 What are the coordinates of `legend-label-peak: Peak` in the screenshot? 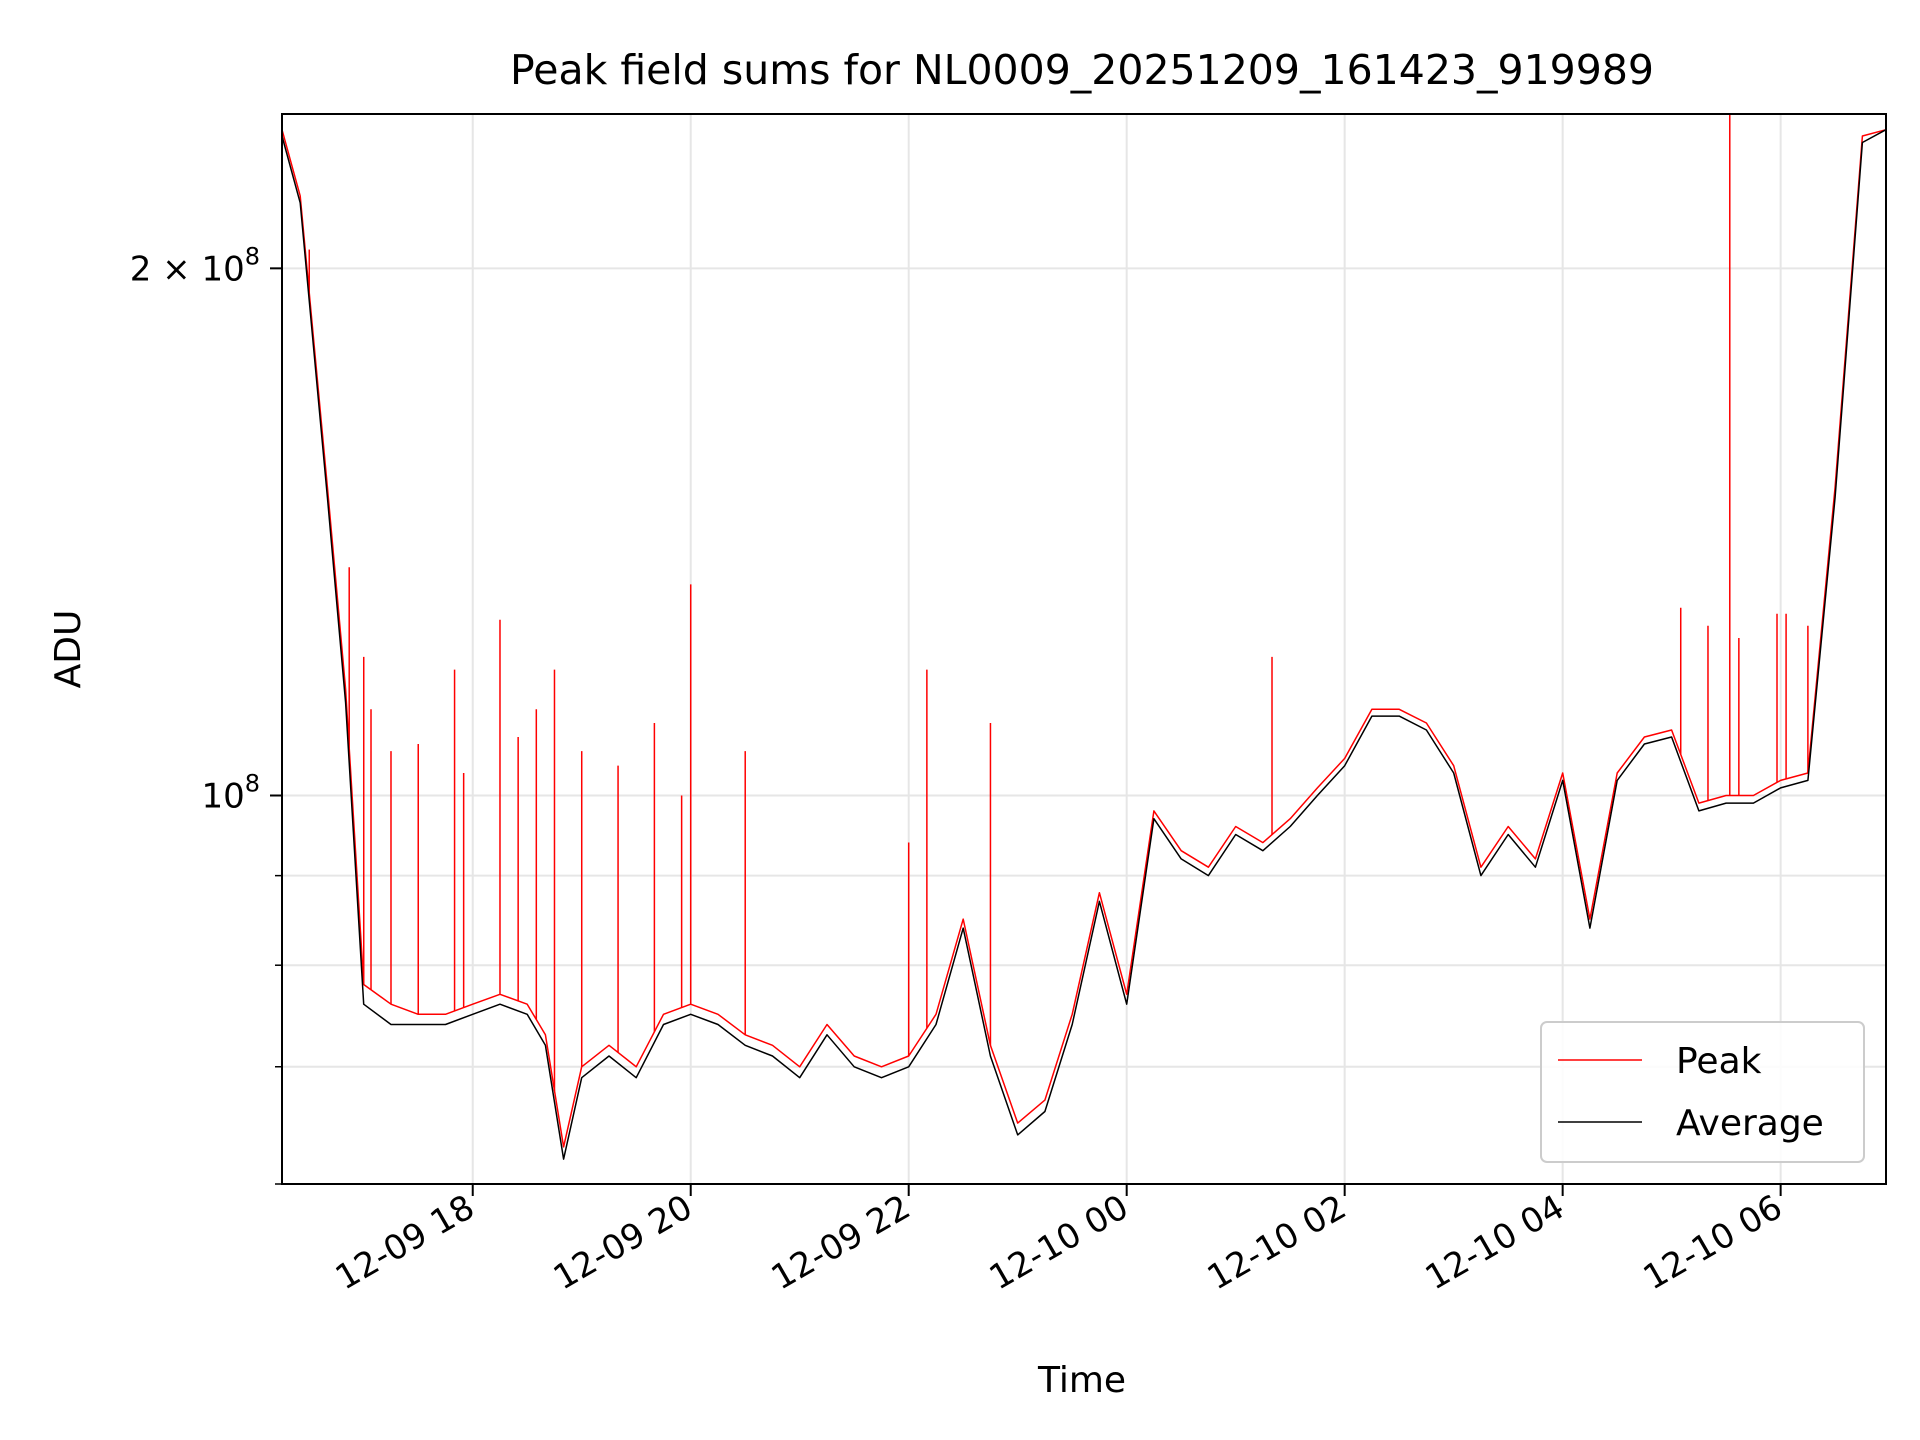 It's located at (1719, 1061).